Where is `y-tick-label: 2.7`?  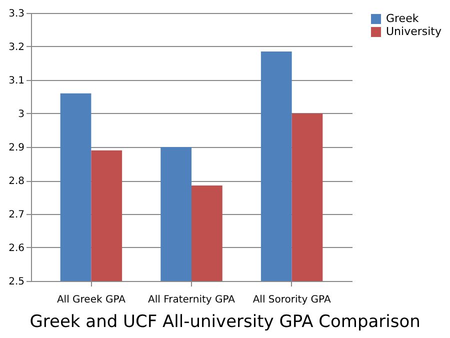 y-tick-label: 2.7 is located at coordinates (16, 215).